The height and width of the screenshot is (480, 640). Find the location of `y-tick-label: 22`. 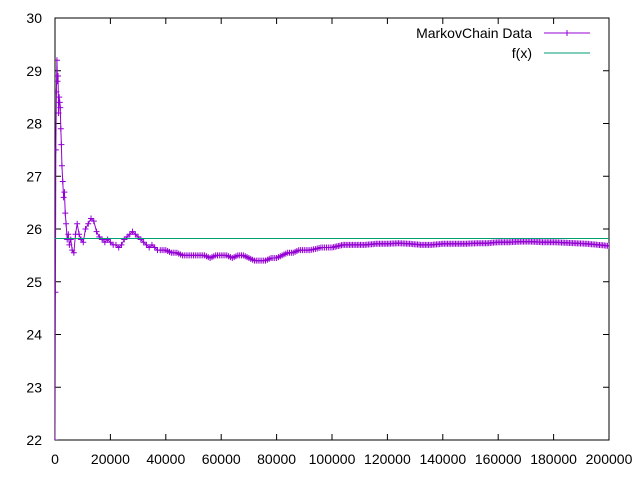

y-tick-label: 22 is located at coordinates (34, 440).